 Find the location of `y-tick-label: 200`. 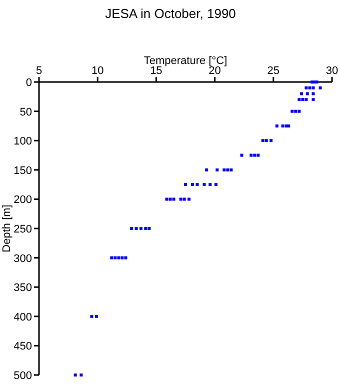

y-tick-label: 200 is located at coordinates (23, 200).